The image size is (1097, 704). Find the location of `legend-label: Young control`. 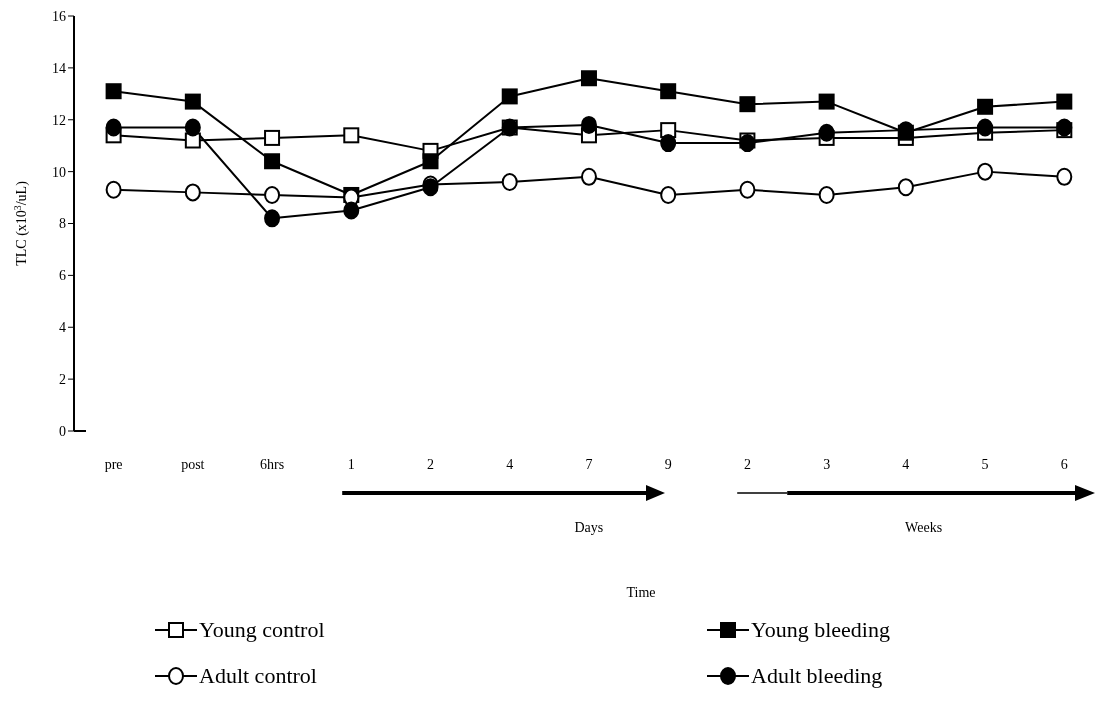

legend-label: Young control is located at coordinates (262, 630).